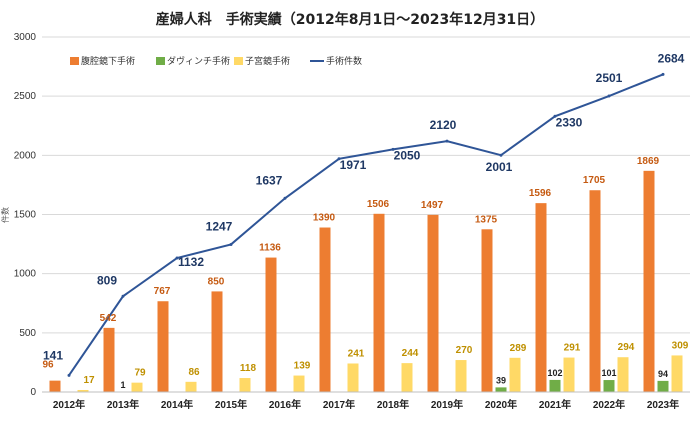 The height and width of the screenshot is (435, 700). Describe the element at coordinates (25, 155) in the screenshot. I see `y-tick-label: 2000` at that location.